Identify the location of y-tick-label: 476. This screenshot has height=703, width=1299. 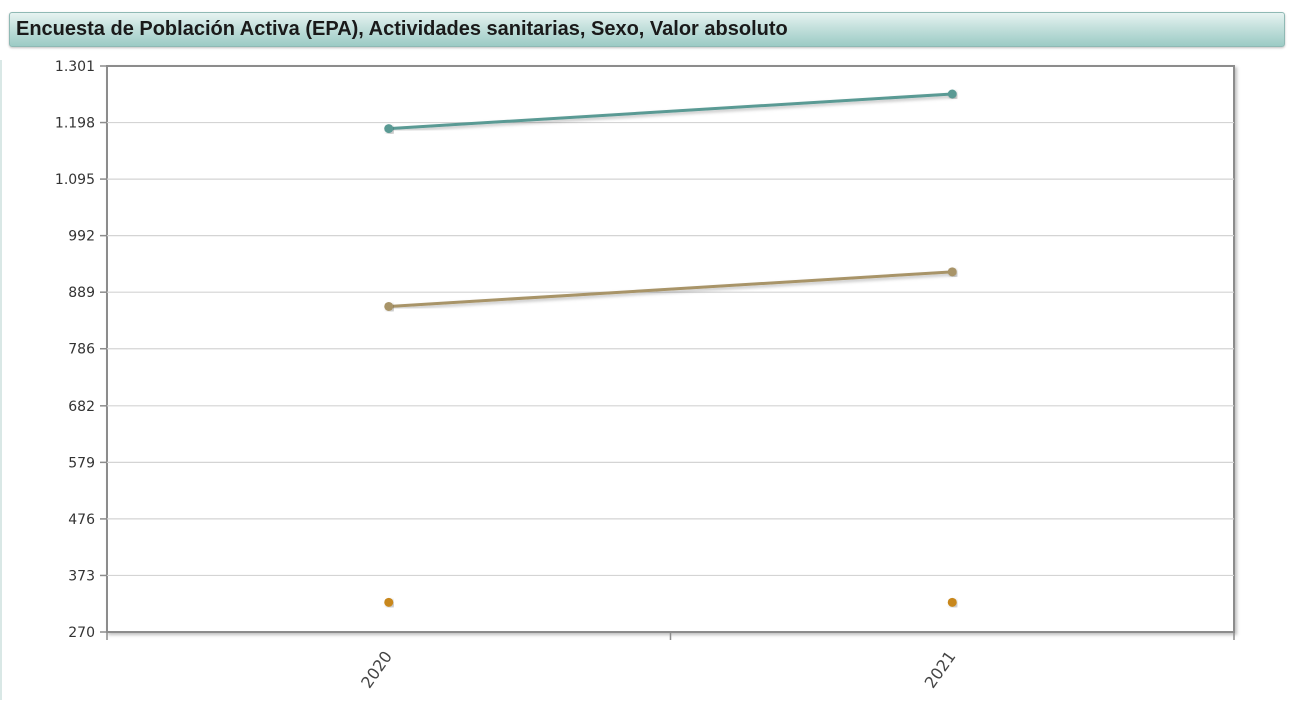
(81, 520).